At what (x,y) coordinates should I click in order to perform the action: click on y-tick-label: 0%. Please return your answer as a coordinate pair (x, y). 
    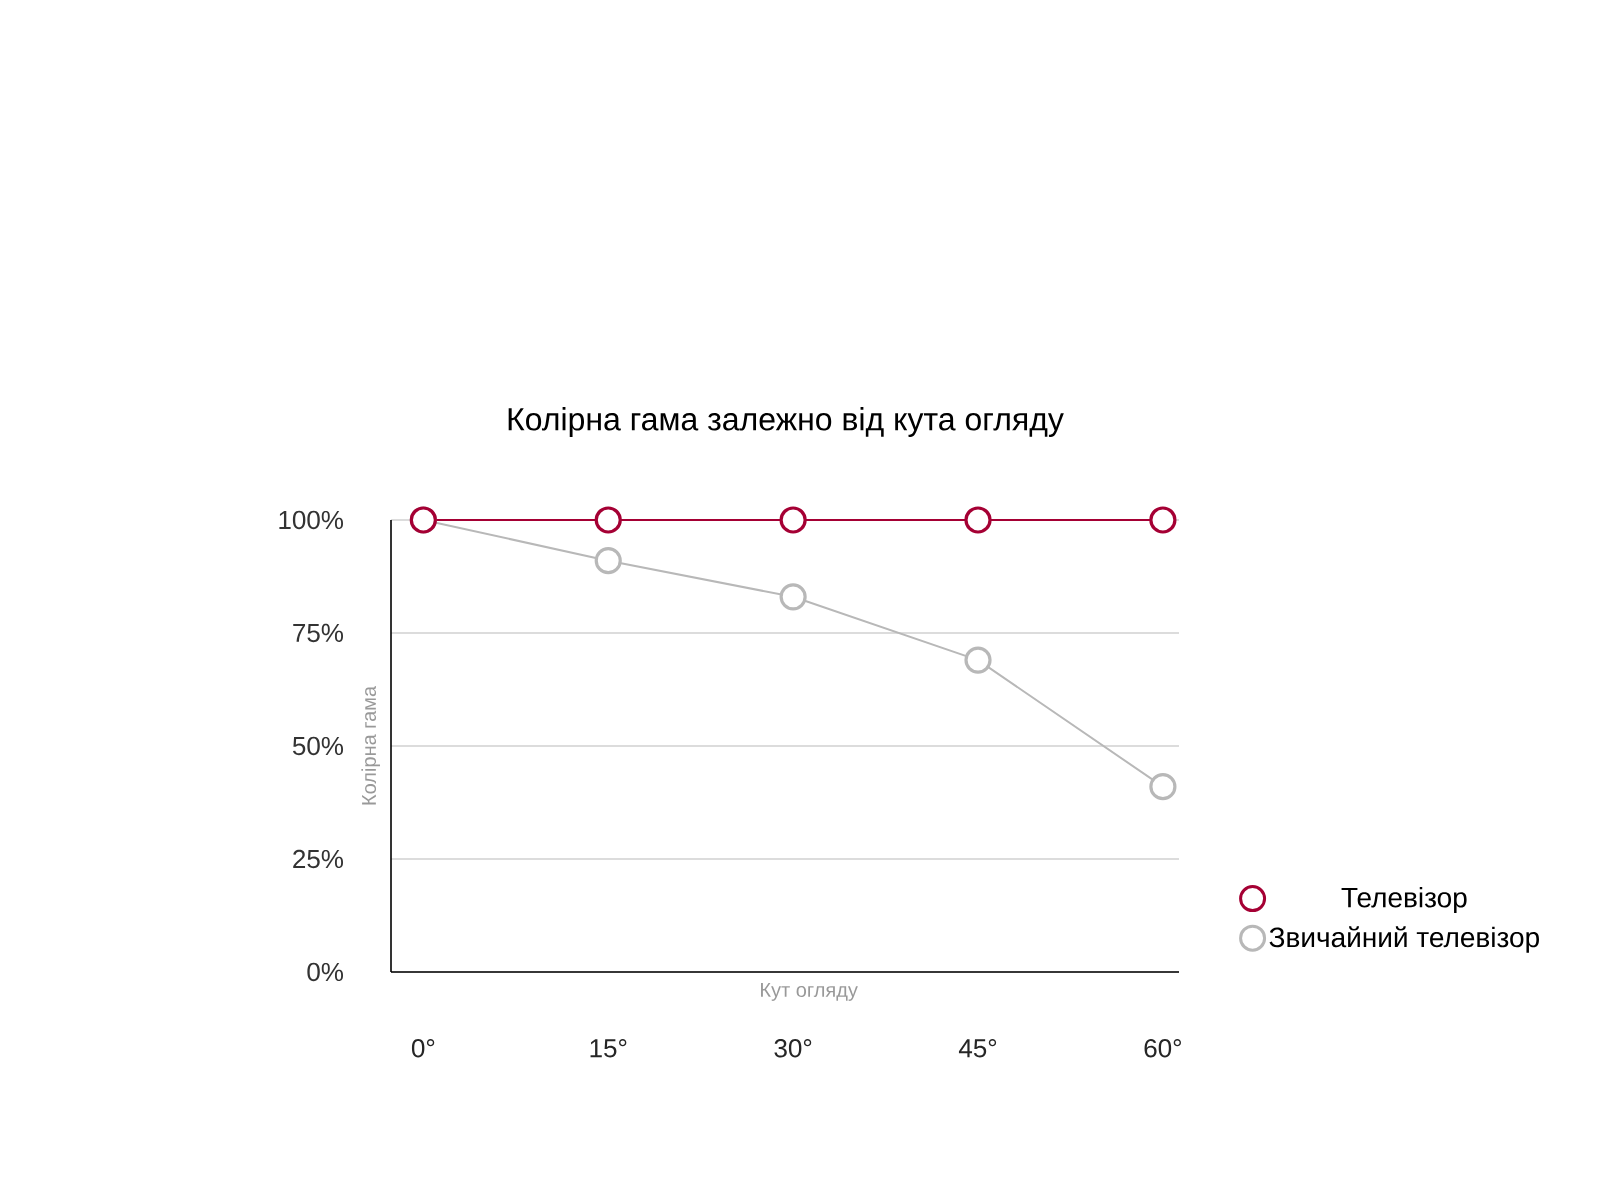
    Looking at the image, I should click on (325, 972).